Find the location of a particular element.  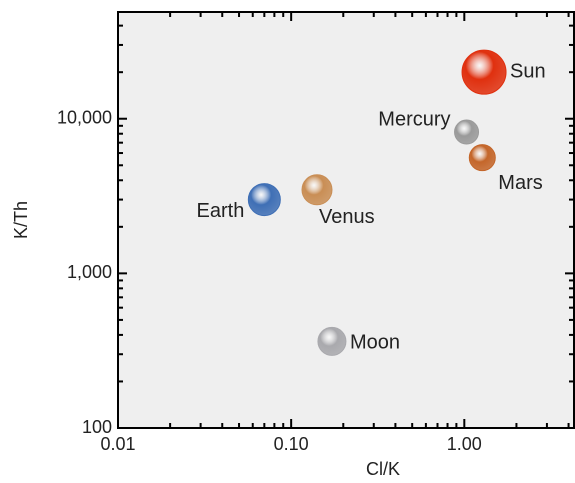

x-tick-label: 1.00 is located at coordinates (464, 444).